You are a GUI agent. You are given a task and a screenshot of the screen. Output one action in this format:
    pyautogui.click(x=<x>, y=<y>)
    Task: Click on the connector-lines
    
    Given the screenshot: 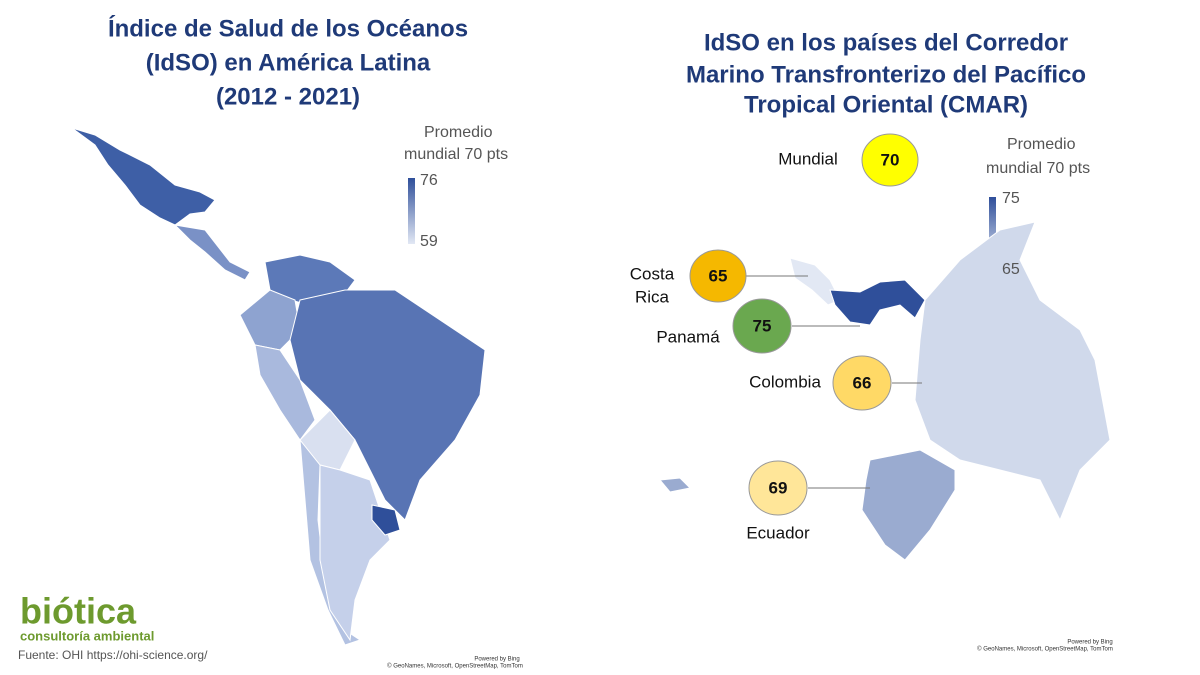 What is the action you would take?
    pyautogui.click(x=834, y=382)
    